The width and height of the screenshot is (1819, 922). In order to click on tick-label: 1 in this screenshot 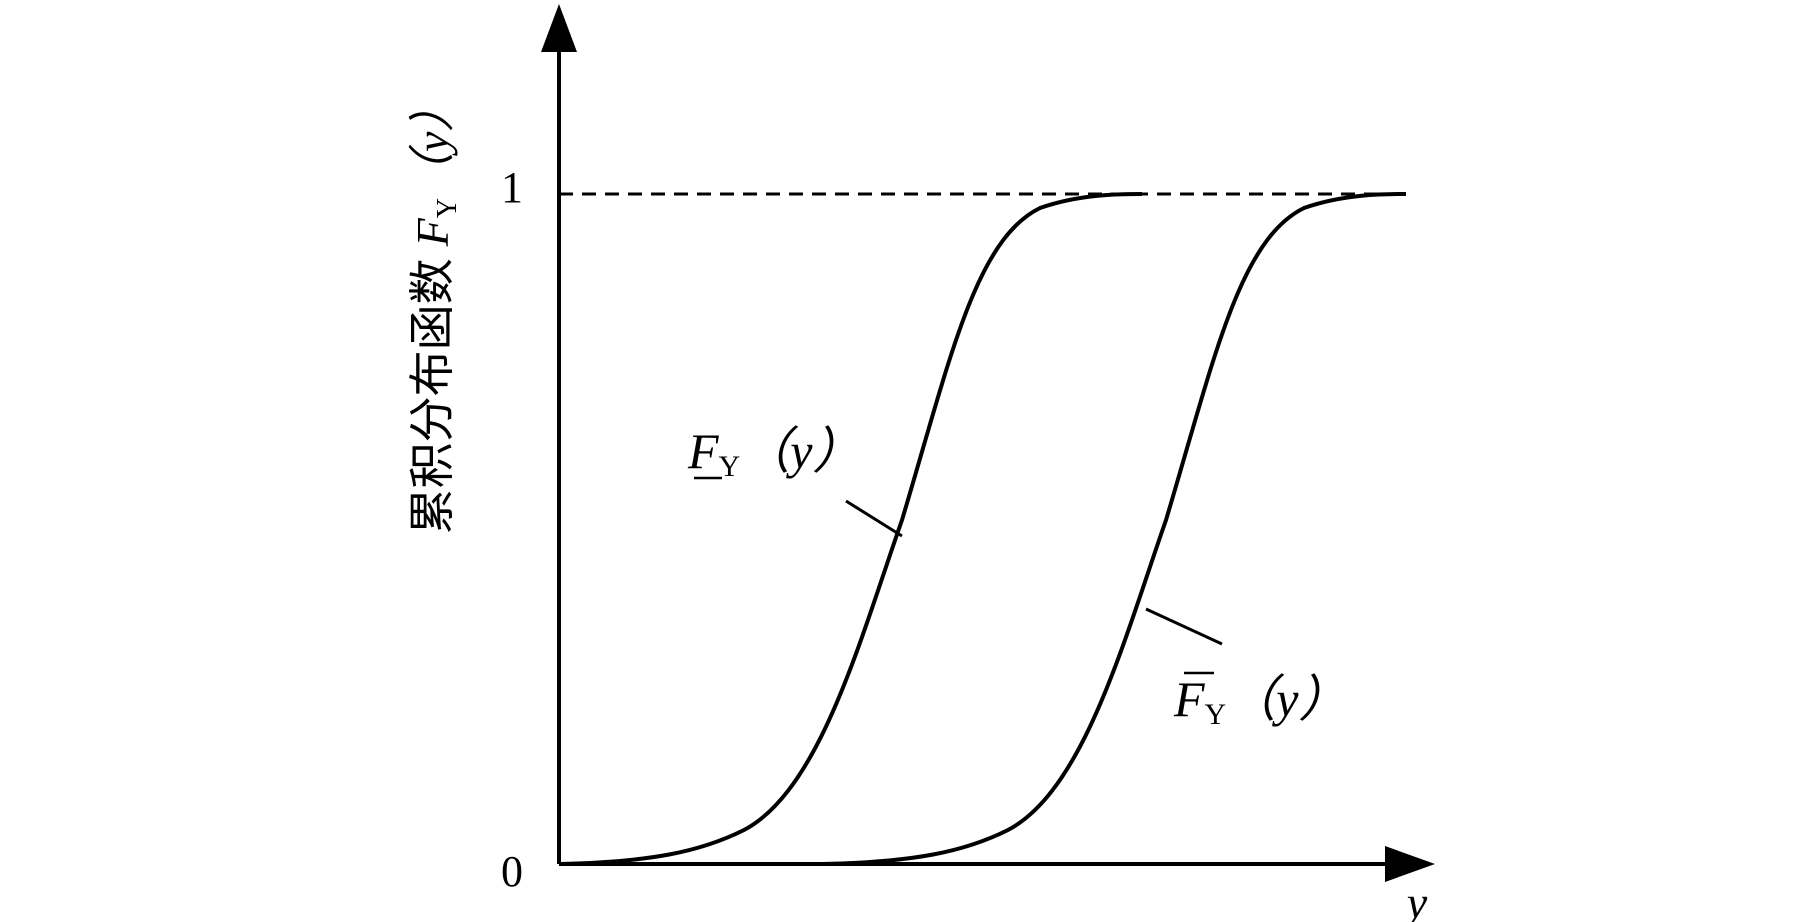, I will do `click(512, 187)`.